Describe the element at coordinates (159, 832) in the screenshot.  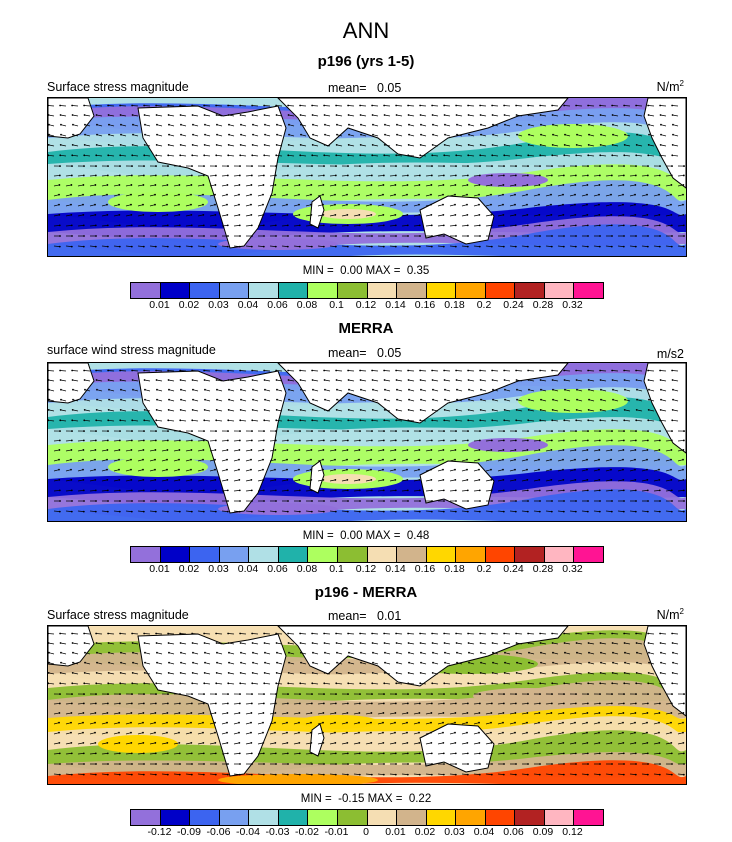
I see `colorbar-tick-label: -0.12` at that location.